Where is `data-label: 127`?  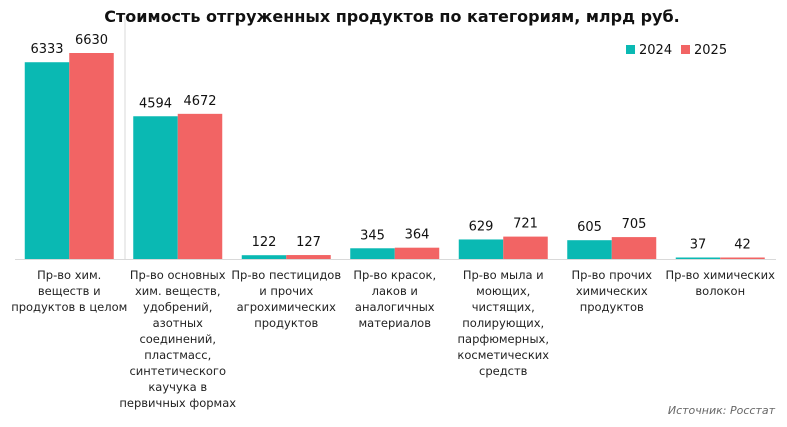 data-label: 127 is located at coordinates (308, 242).